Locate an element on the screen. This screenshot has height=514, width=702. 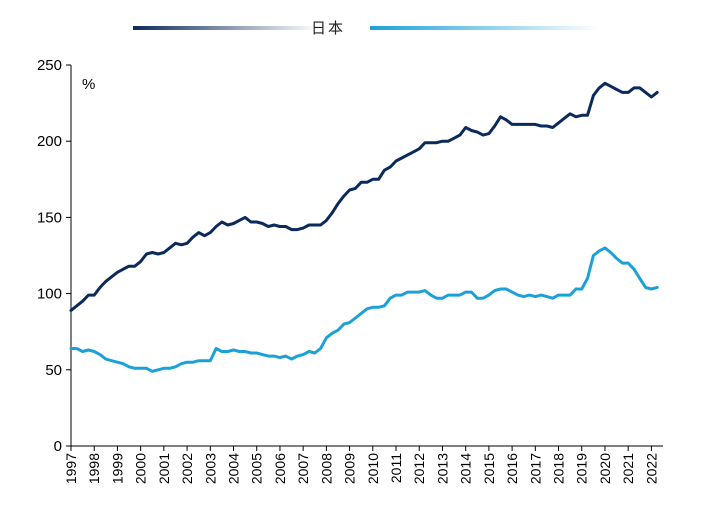
x-tick-label: 2009 is located at coordinates (350, 468).